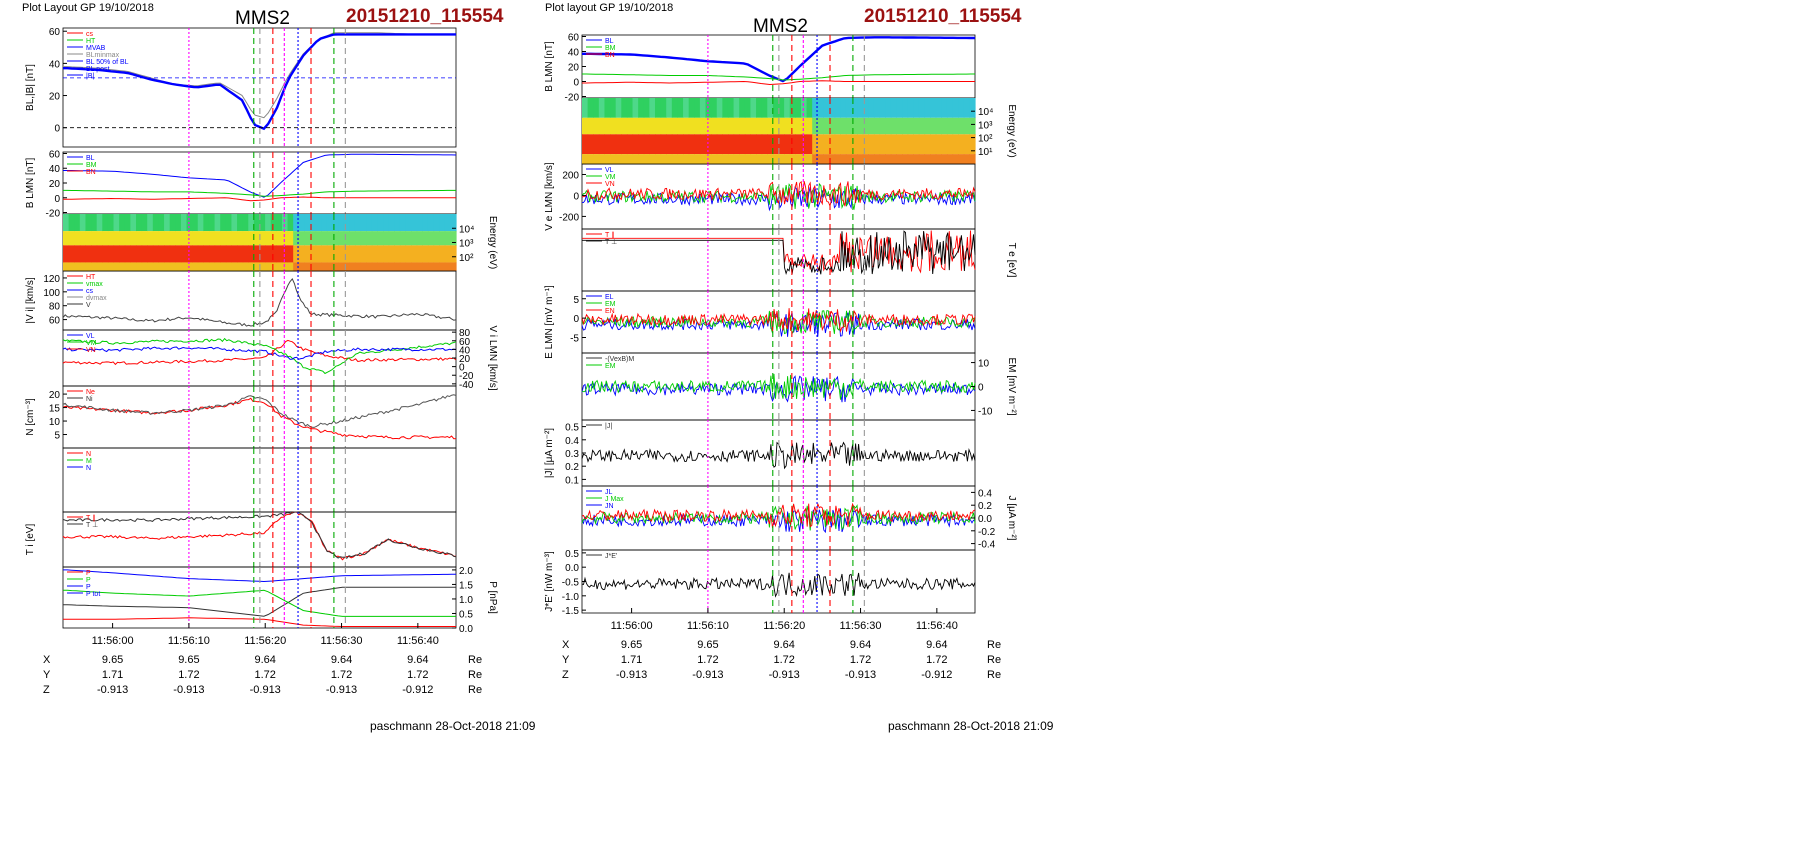 This screenshot has height=841, width=1804. What do you see at coordinates (475, 660) in the screenshot?
I see `orbit-unit: Re` at bounding box center [475, 660].